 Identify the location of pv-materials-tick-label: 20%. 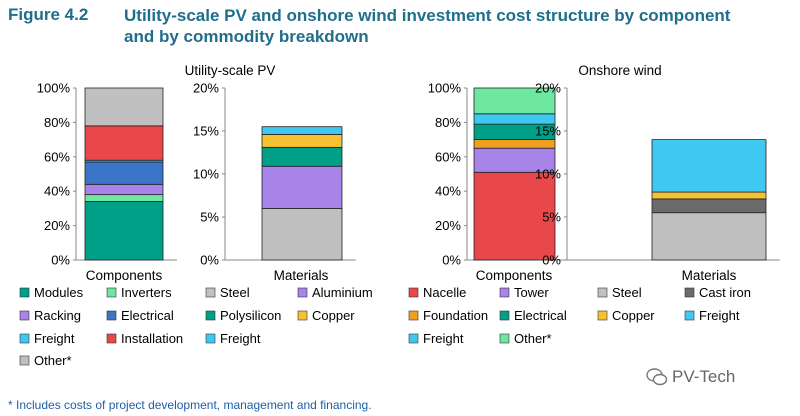
(206, 88).